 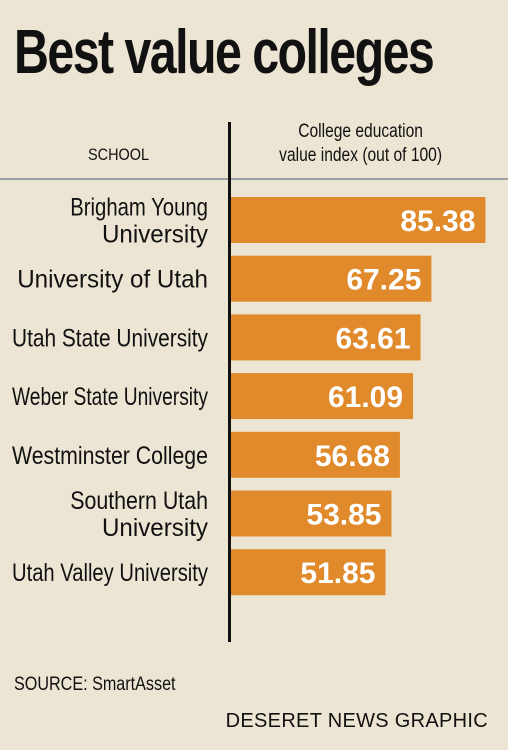 What do you see at coordinates (337, 573) in the screenshot?
I see `bar-value-label: 51.85` at bounding box center [337, 573].